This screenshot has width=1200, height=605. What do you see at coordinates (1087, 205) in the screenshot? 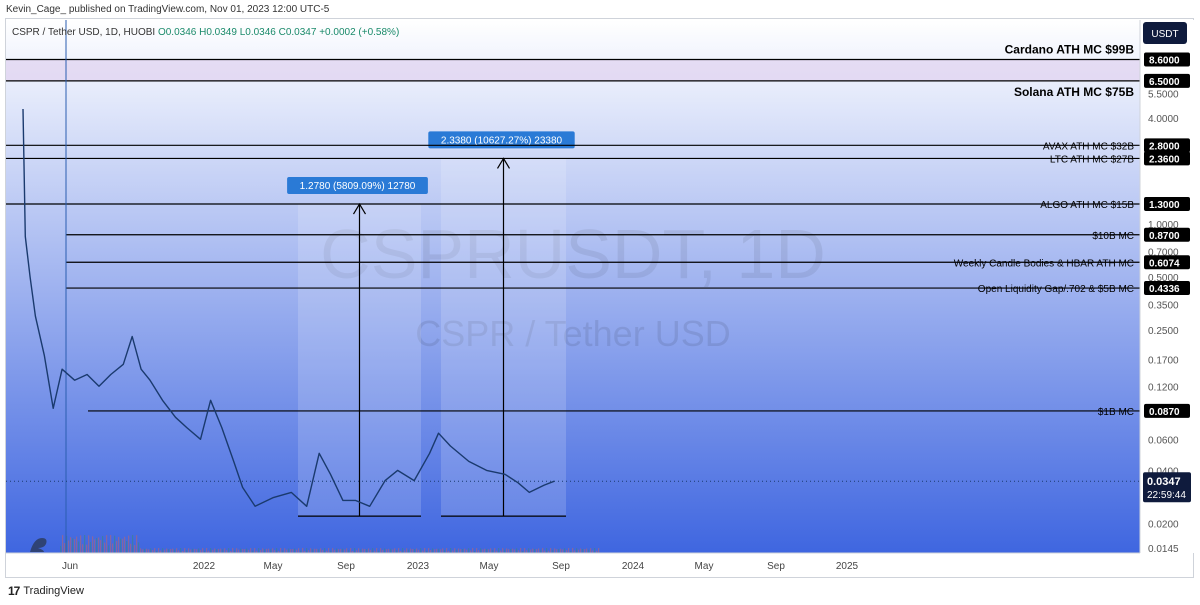
I see `level-text: ALGO ATH MC $15B` at bounding box center [1087, 205].